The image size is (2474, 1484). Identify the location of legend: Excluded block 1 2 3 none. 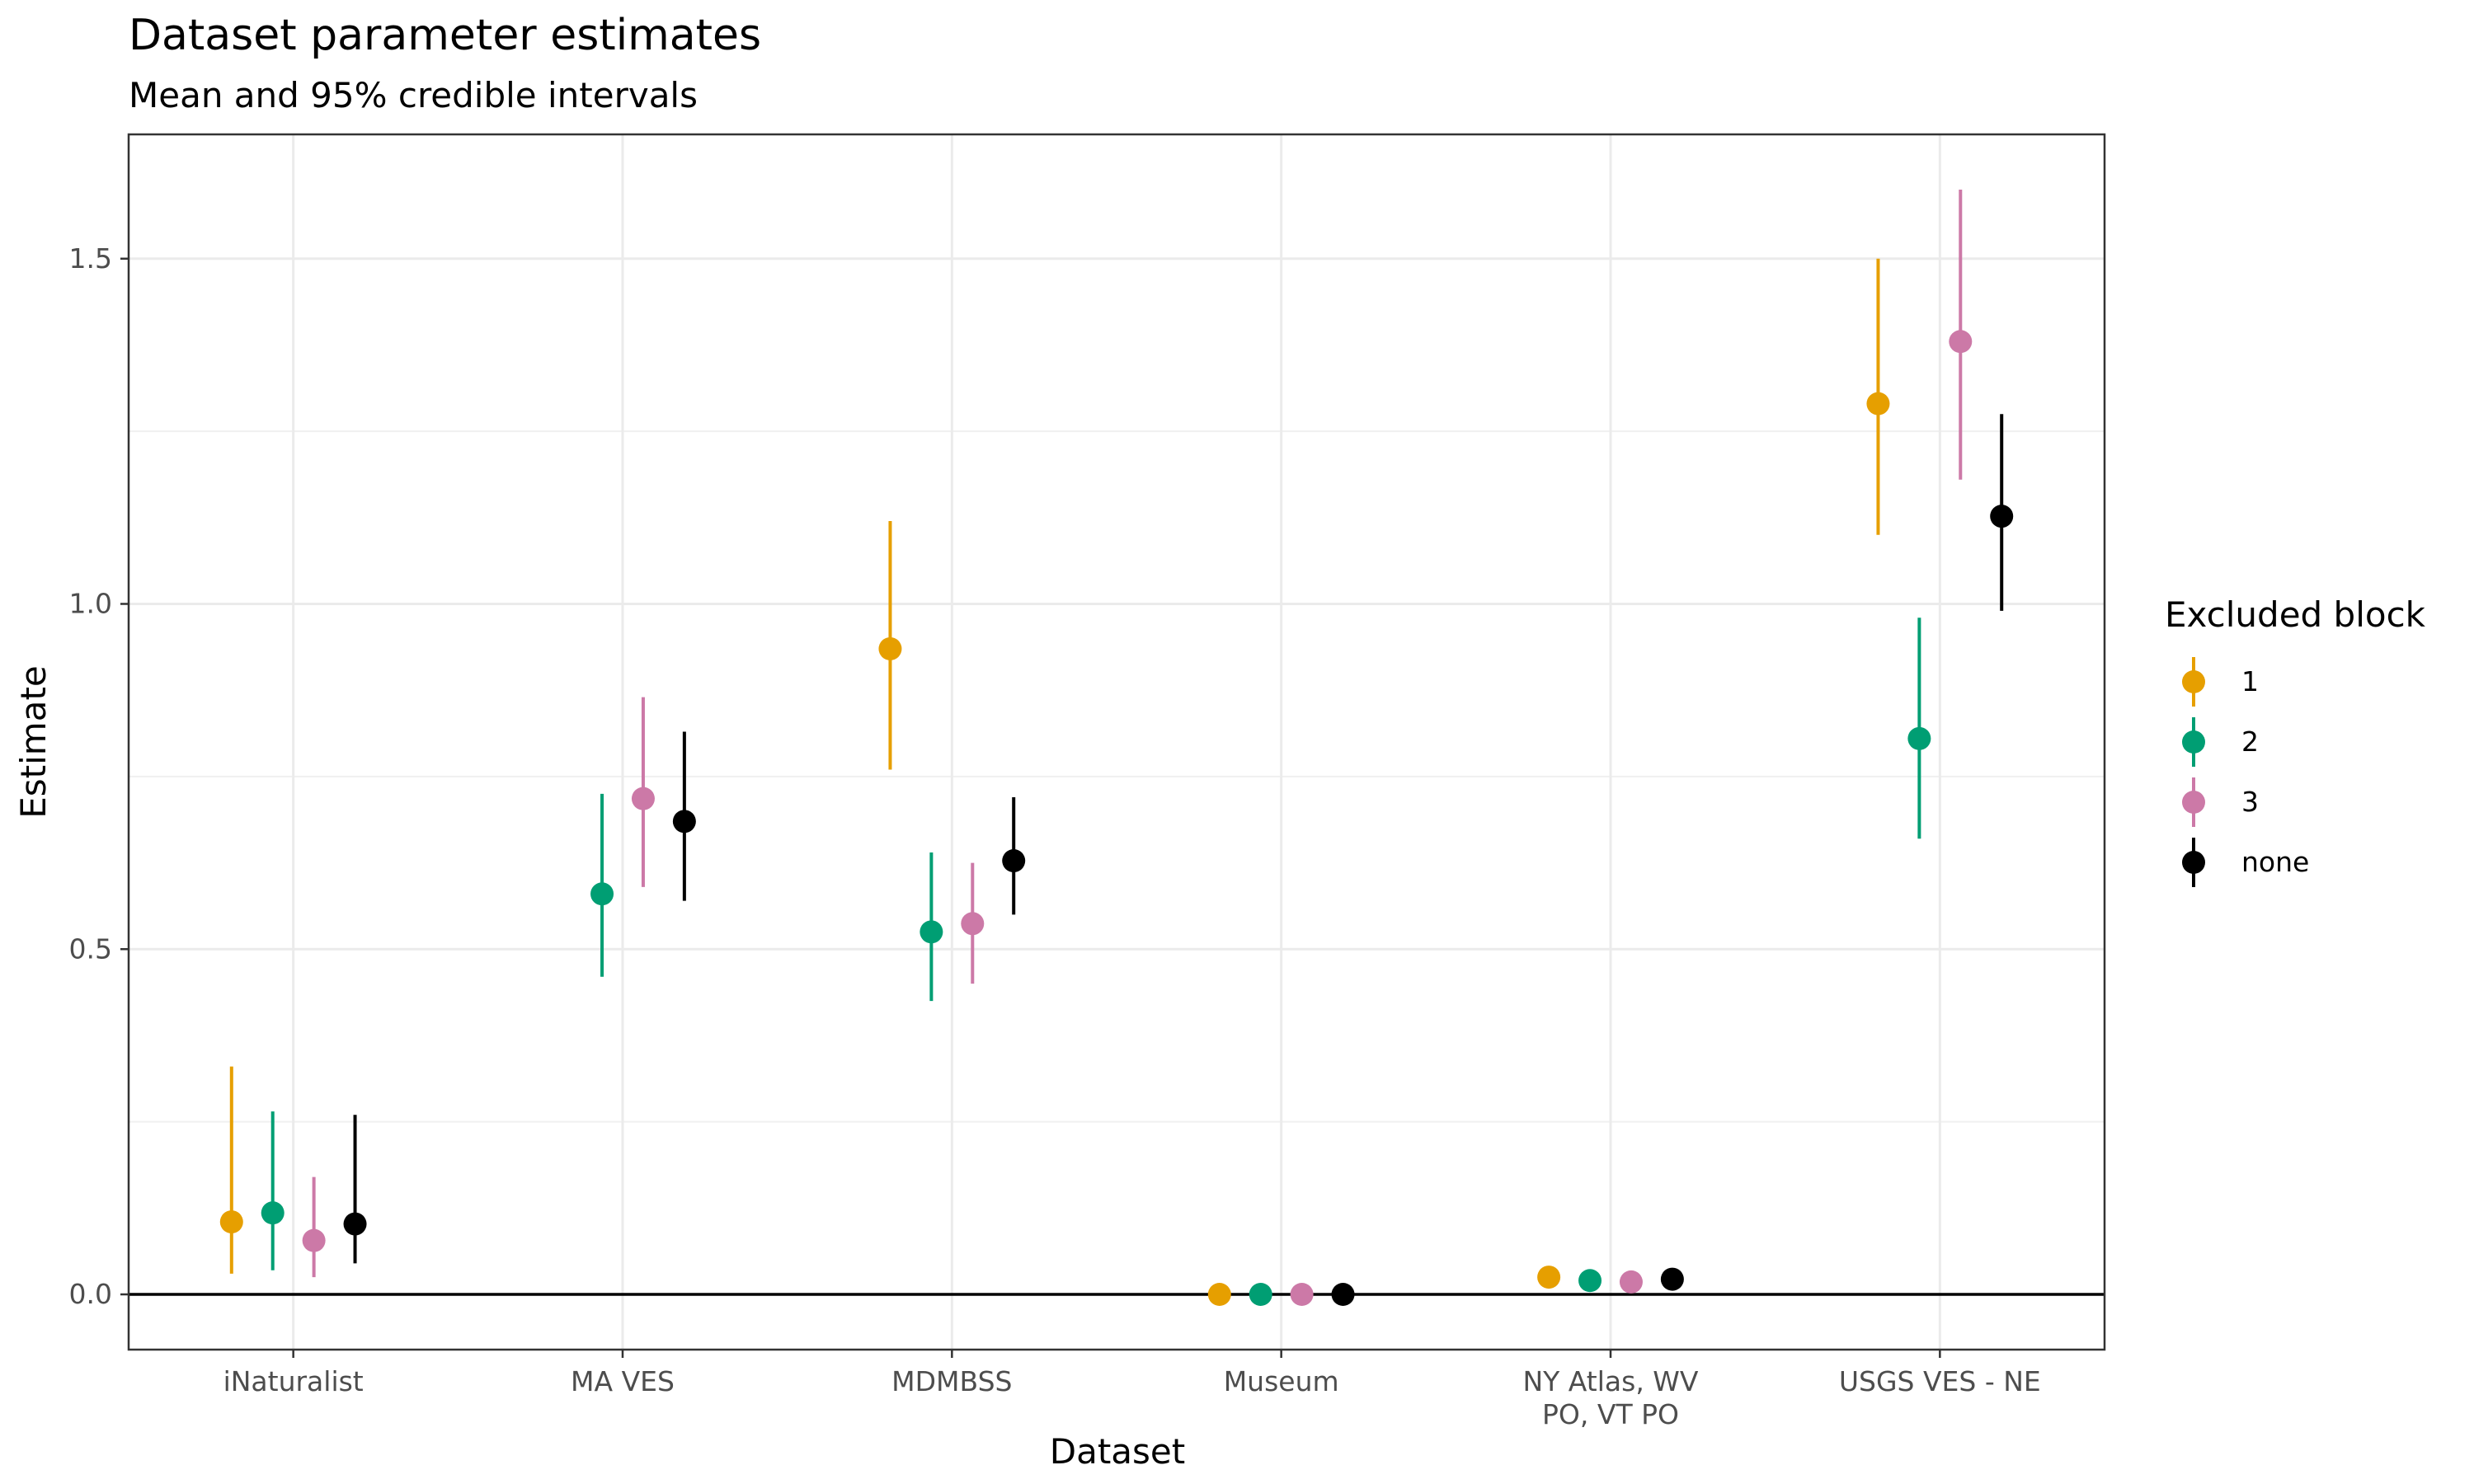
(2295, 740).